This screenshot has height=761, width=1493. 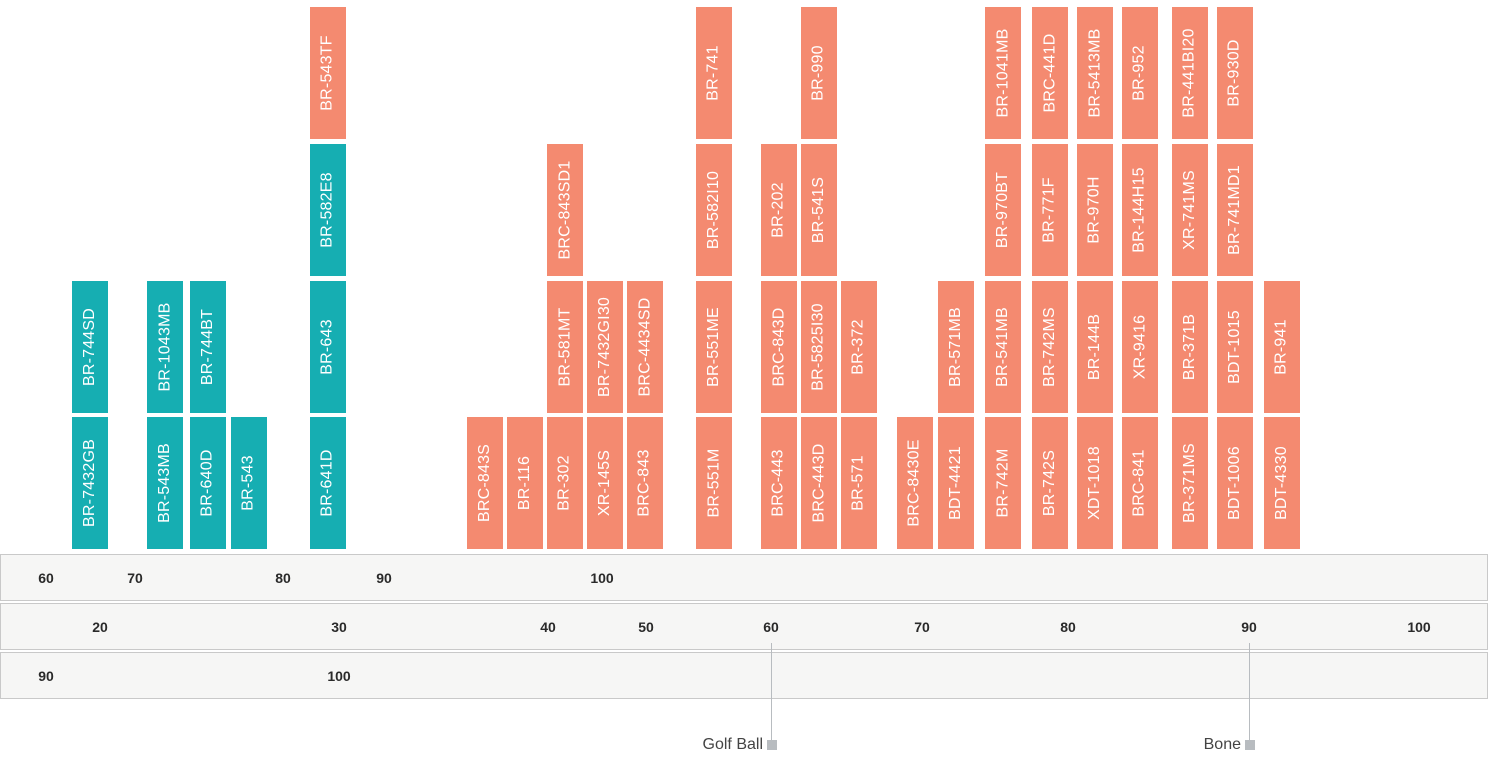 I want to click on product-tile: BDT-1015, so click(x=1235, y=347).